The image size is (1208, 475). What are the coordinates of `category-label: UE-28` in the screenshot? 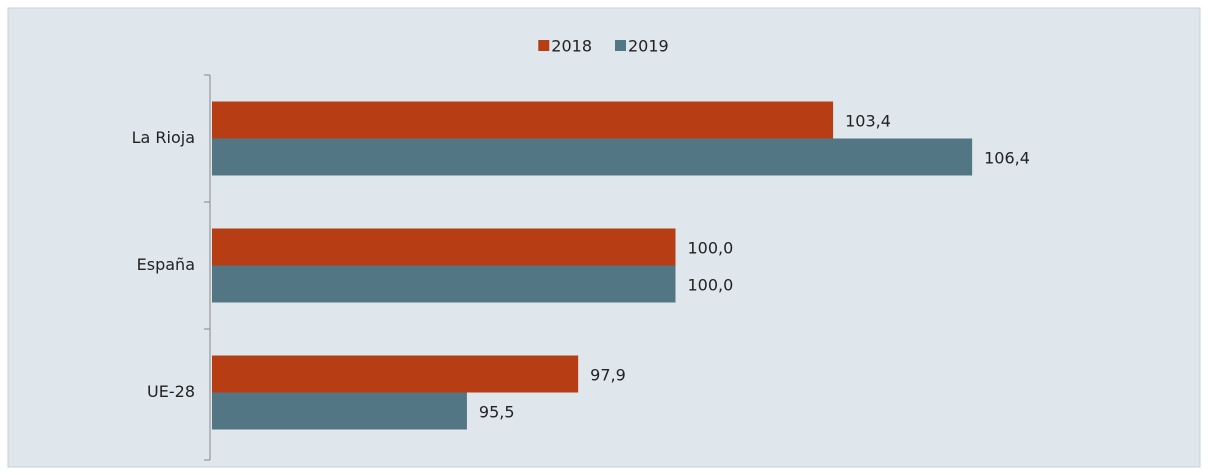 It's located at (171, 391).